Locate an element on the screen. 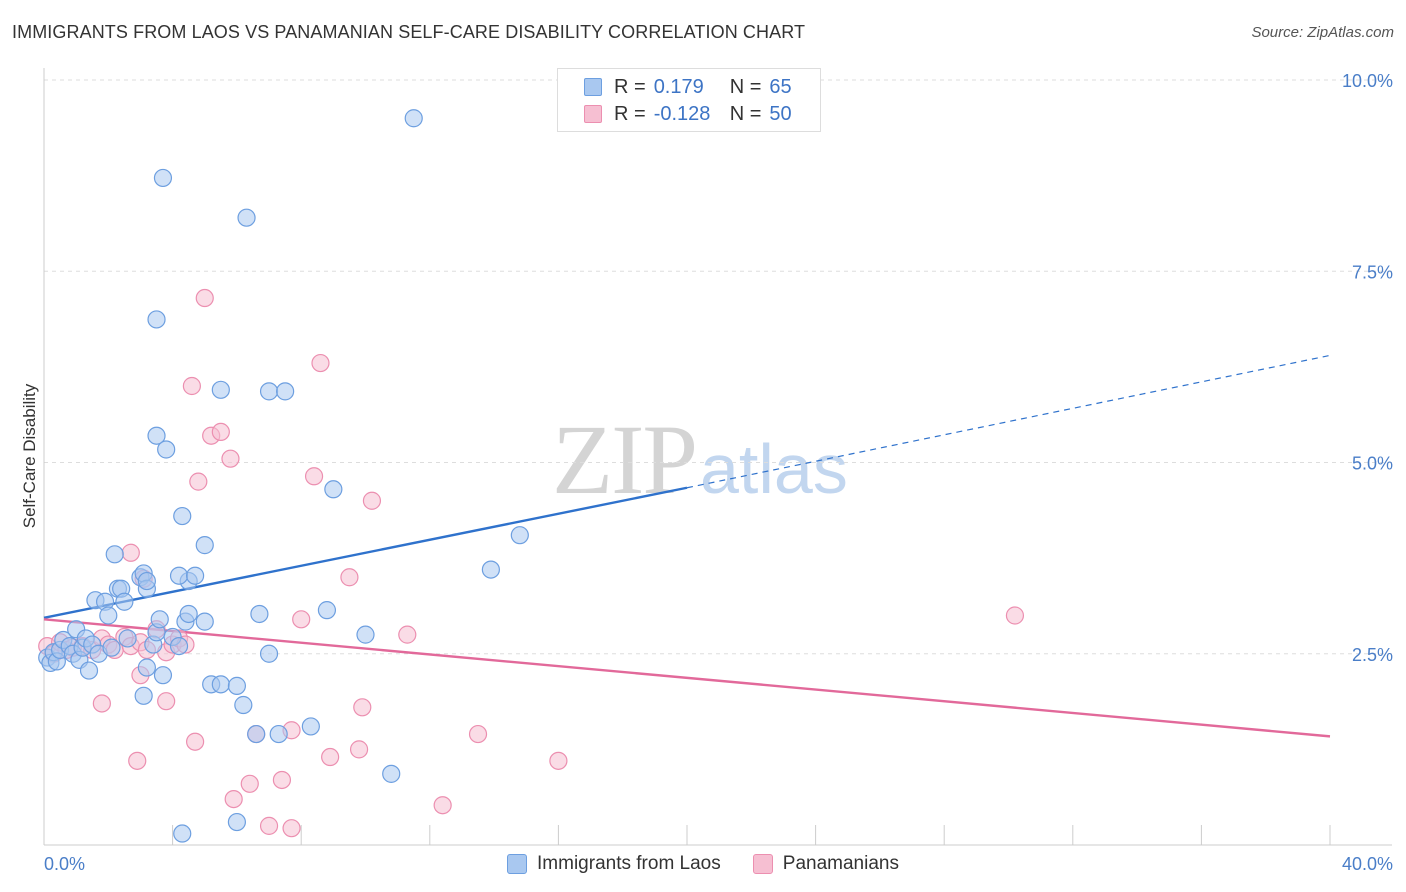 This screenshot has height=892, width=1406. legend-item-panamanians: Panamanians is located at coordinates (825, 864).